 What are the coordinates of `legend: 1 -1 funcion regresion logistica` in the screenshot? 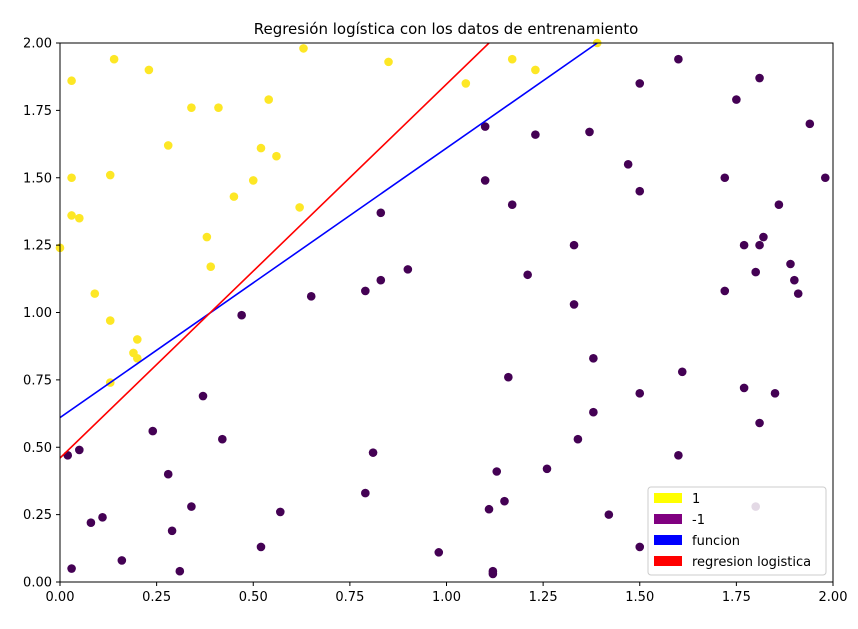 It's located at (737, 531).